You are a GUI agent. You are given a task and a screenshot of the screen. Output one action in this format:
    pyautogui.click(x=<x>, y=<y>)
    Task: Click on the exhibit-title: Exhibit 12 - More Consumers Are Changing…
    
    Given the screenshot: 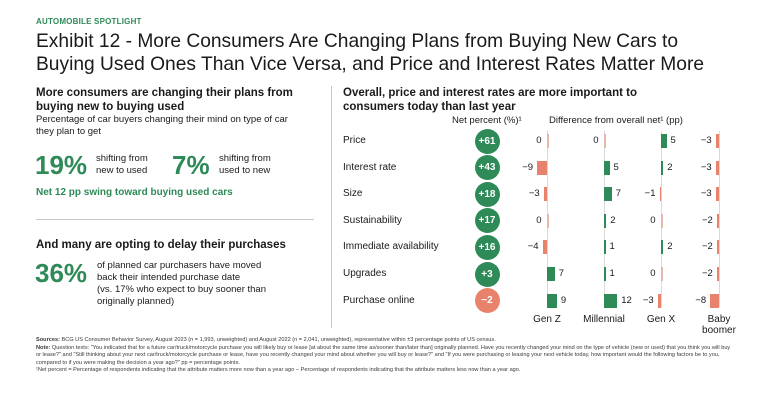 What is the action you would take?
    pyautogui.click(x=386, y=53)
    